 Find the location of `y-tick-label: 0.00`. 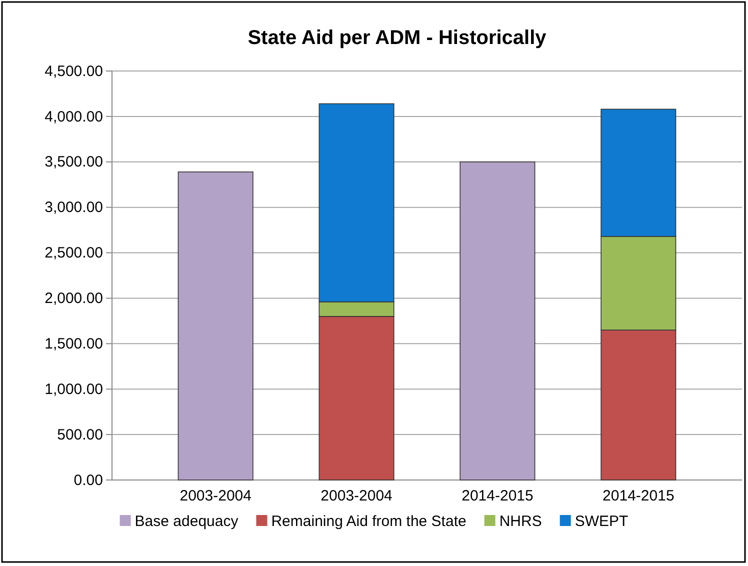

y-tick-label: 0.00 is located at coordinates (88, 480).